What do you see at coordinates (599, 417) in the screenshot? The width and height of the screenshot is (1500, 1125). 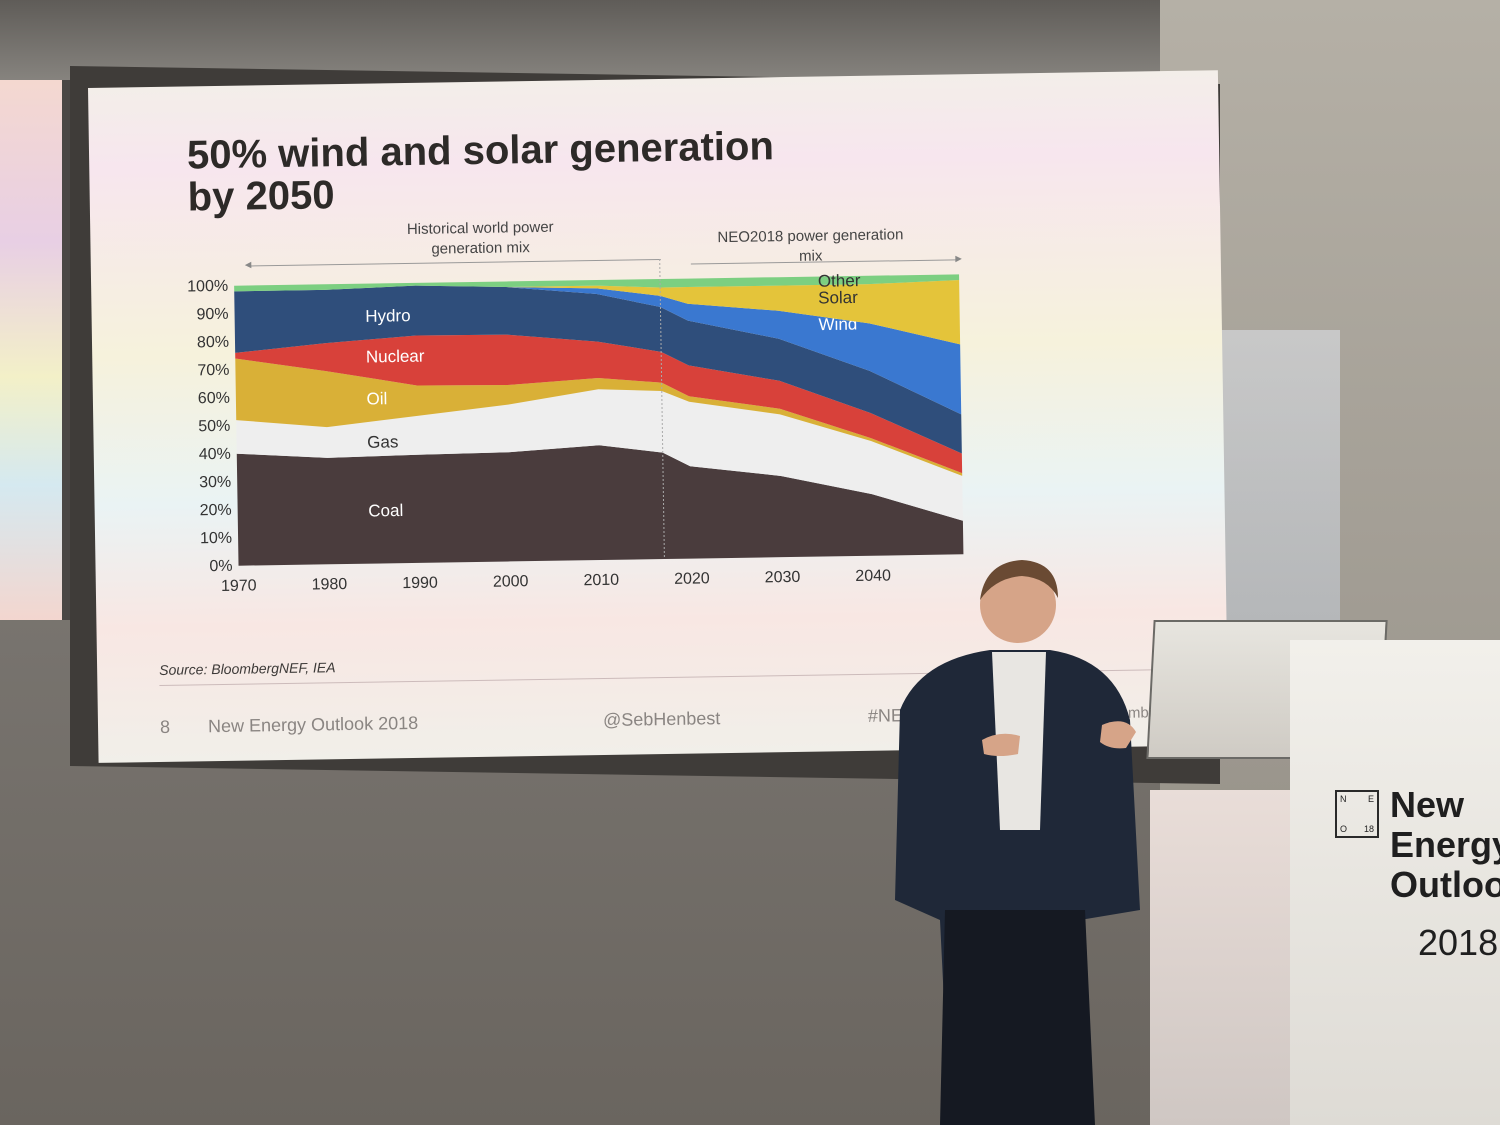 I see `area-oil` at bounding box center [599, 417].